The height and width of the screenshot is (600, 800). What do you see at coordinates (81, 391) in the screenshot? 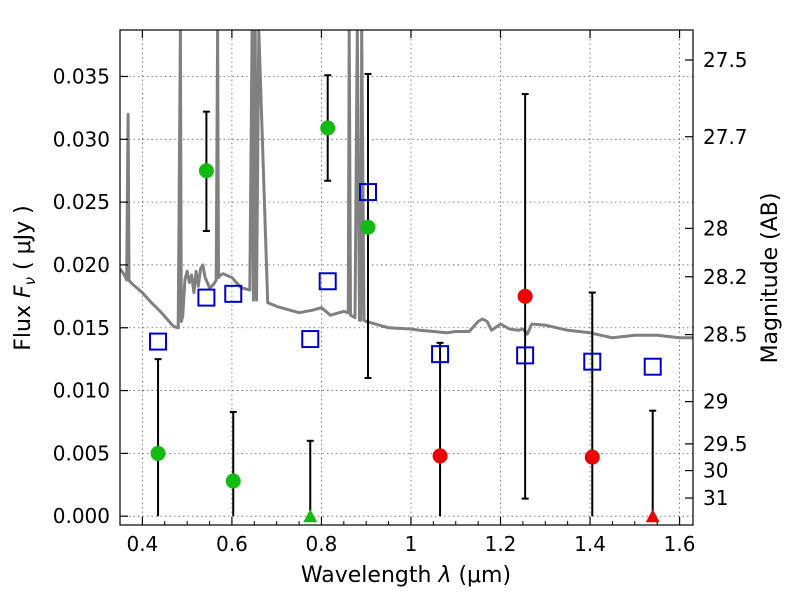
I see `y-tick-label: 0.010` at bounding box center [81, 391].